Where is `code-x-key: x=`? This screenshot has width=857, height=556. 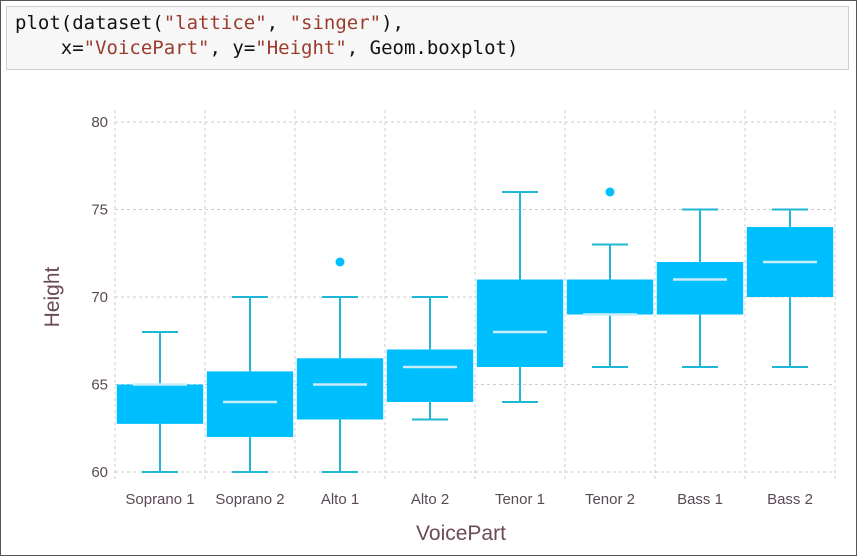
code-x-key: x= is located at coordinates (72, 48).